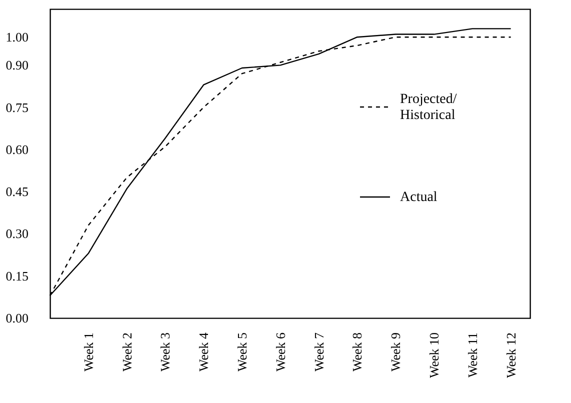 Image resolution: width=571 pixels, height=403 pixels. What do you see at coordinates (17, 234) in the screenshot?
I see `y-tick-label: 0.30` at bounding box center [17, 234].